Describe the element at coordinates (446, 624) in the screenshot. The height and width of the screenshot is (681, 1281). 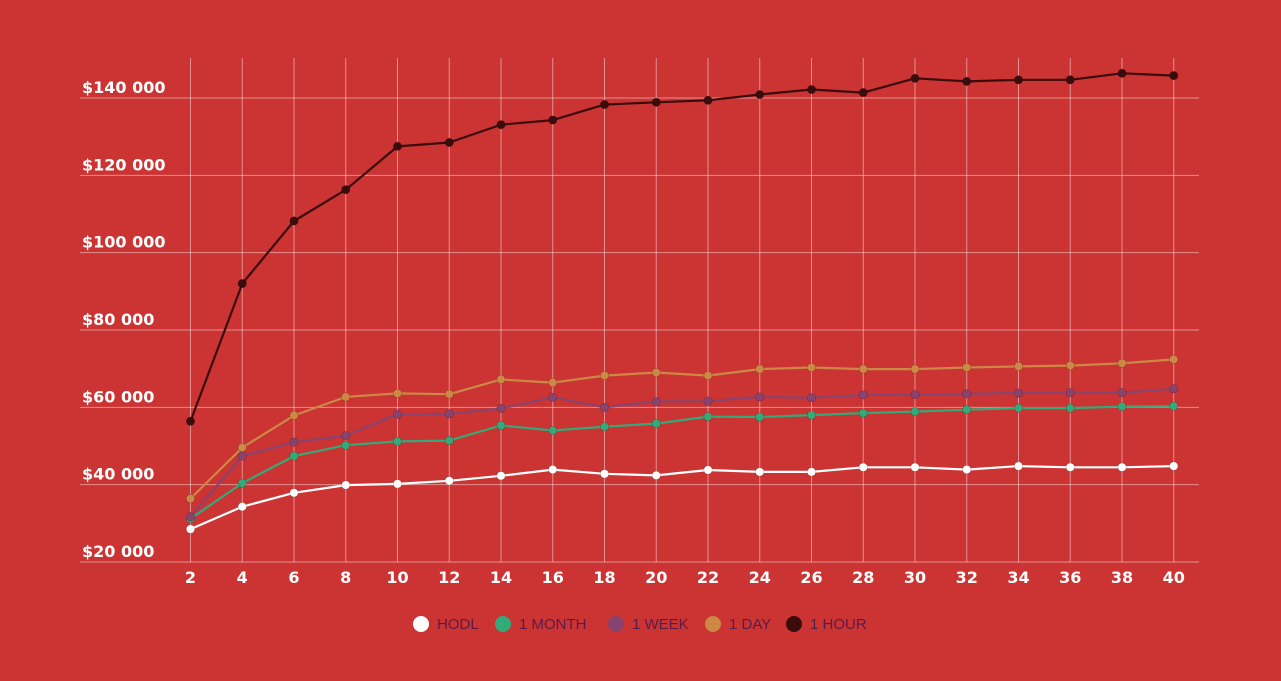
I see `legend-item: HODL` at that location.